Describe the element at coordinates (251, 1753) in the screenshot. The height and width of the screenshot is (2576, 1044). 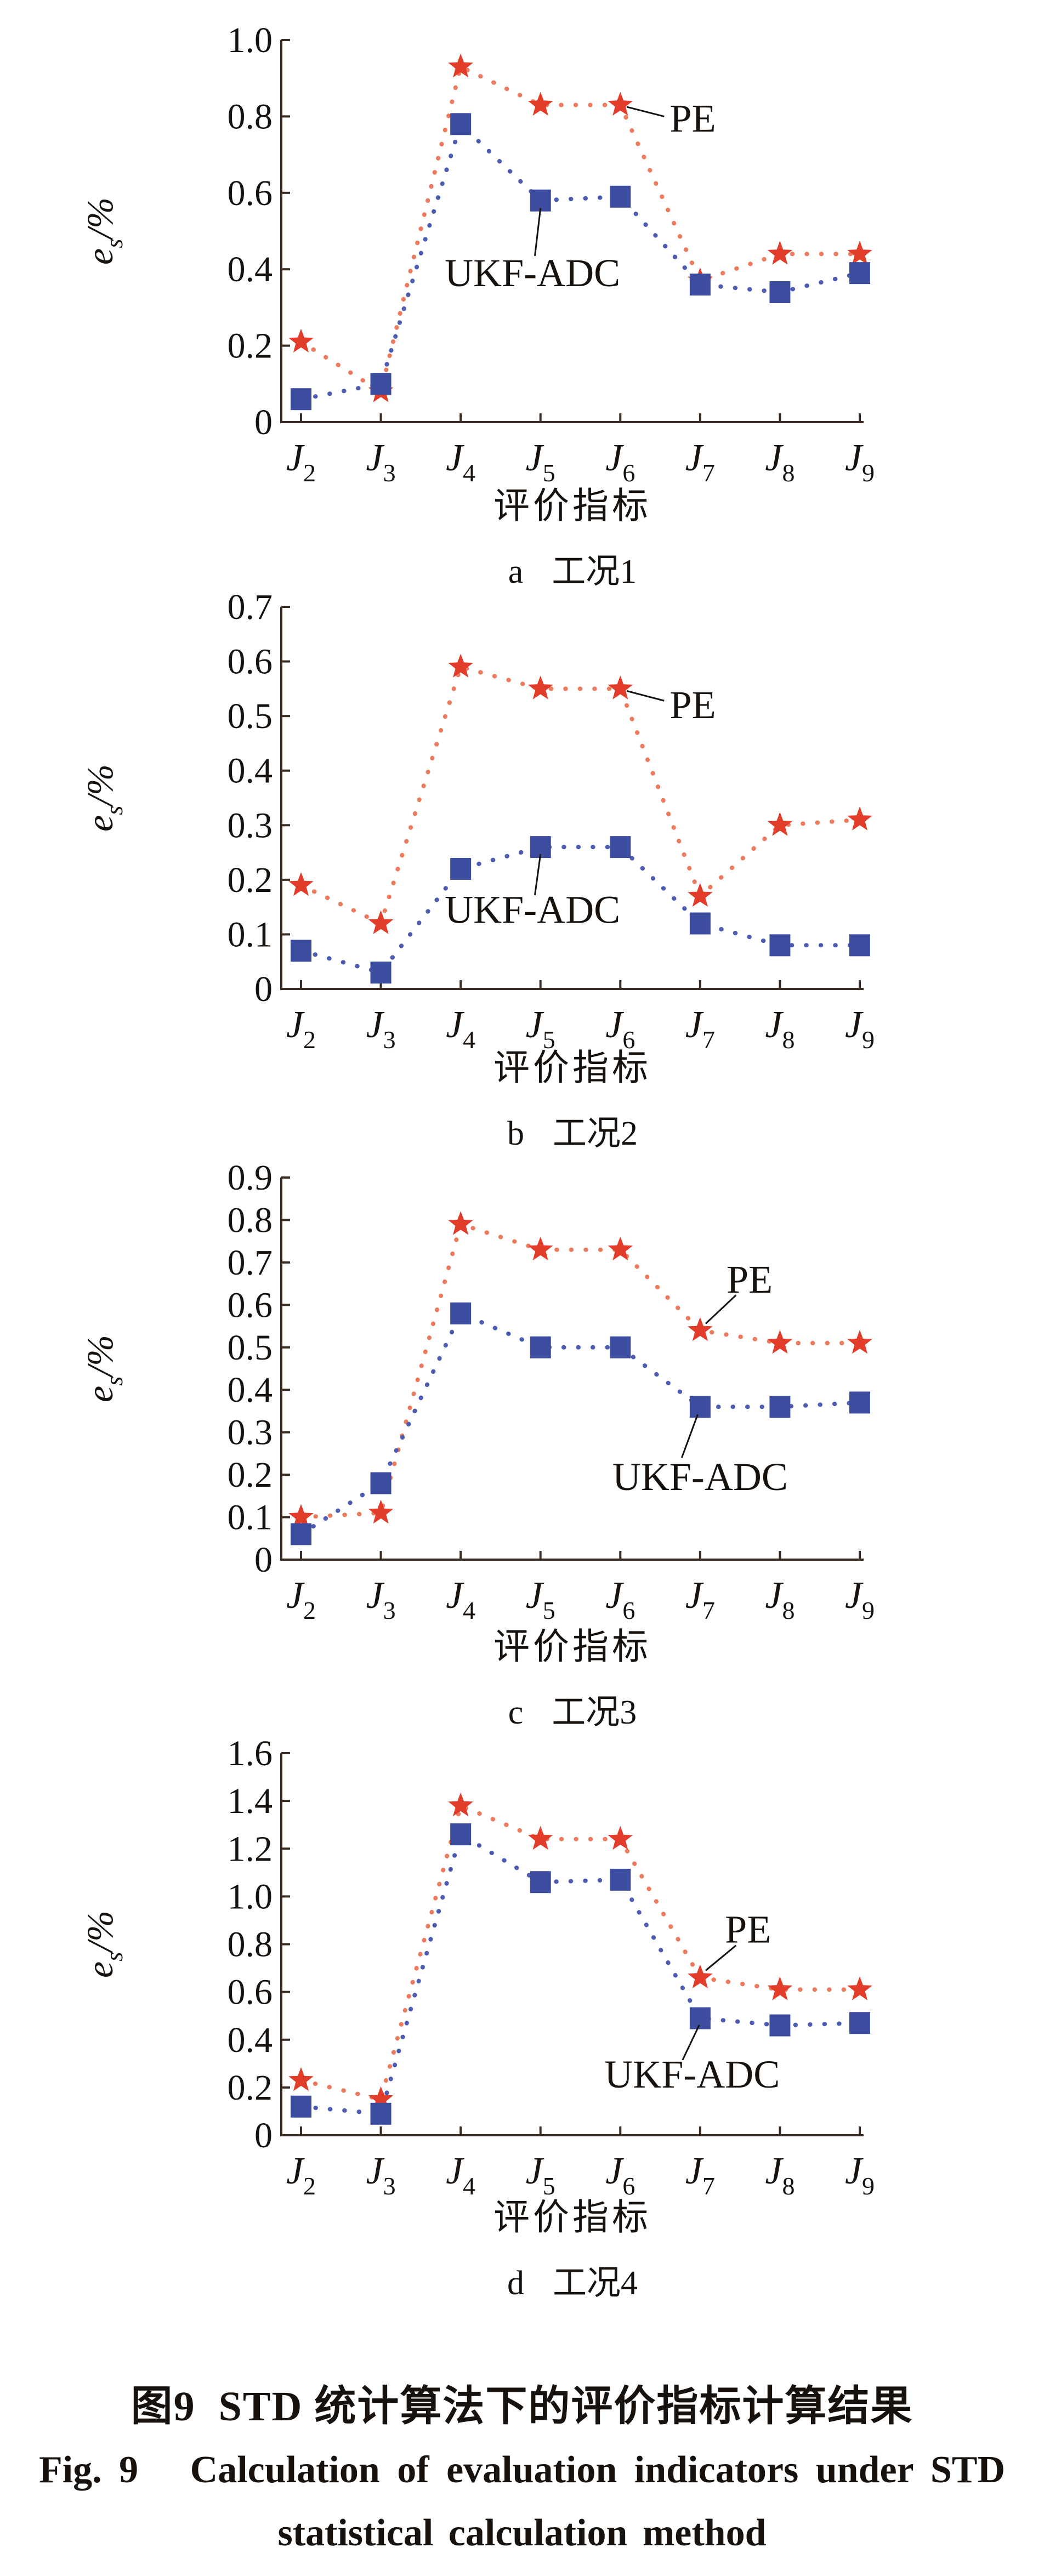
I see `y-tick-label: 1.6` at that location.